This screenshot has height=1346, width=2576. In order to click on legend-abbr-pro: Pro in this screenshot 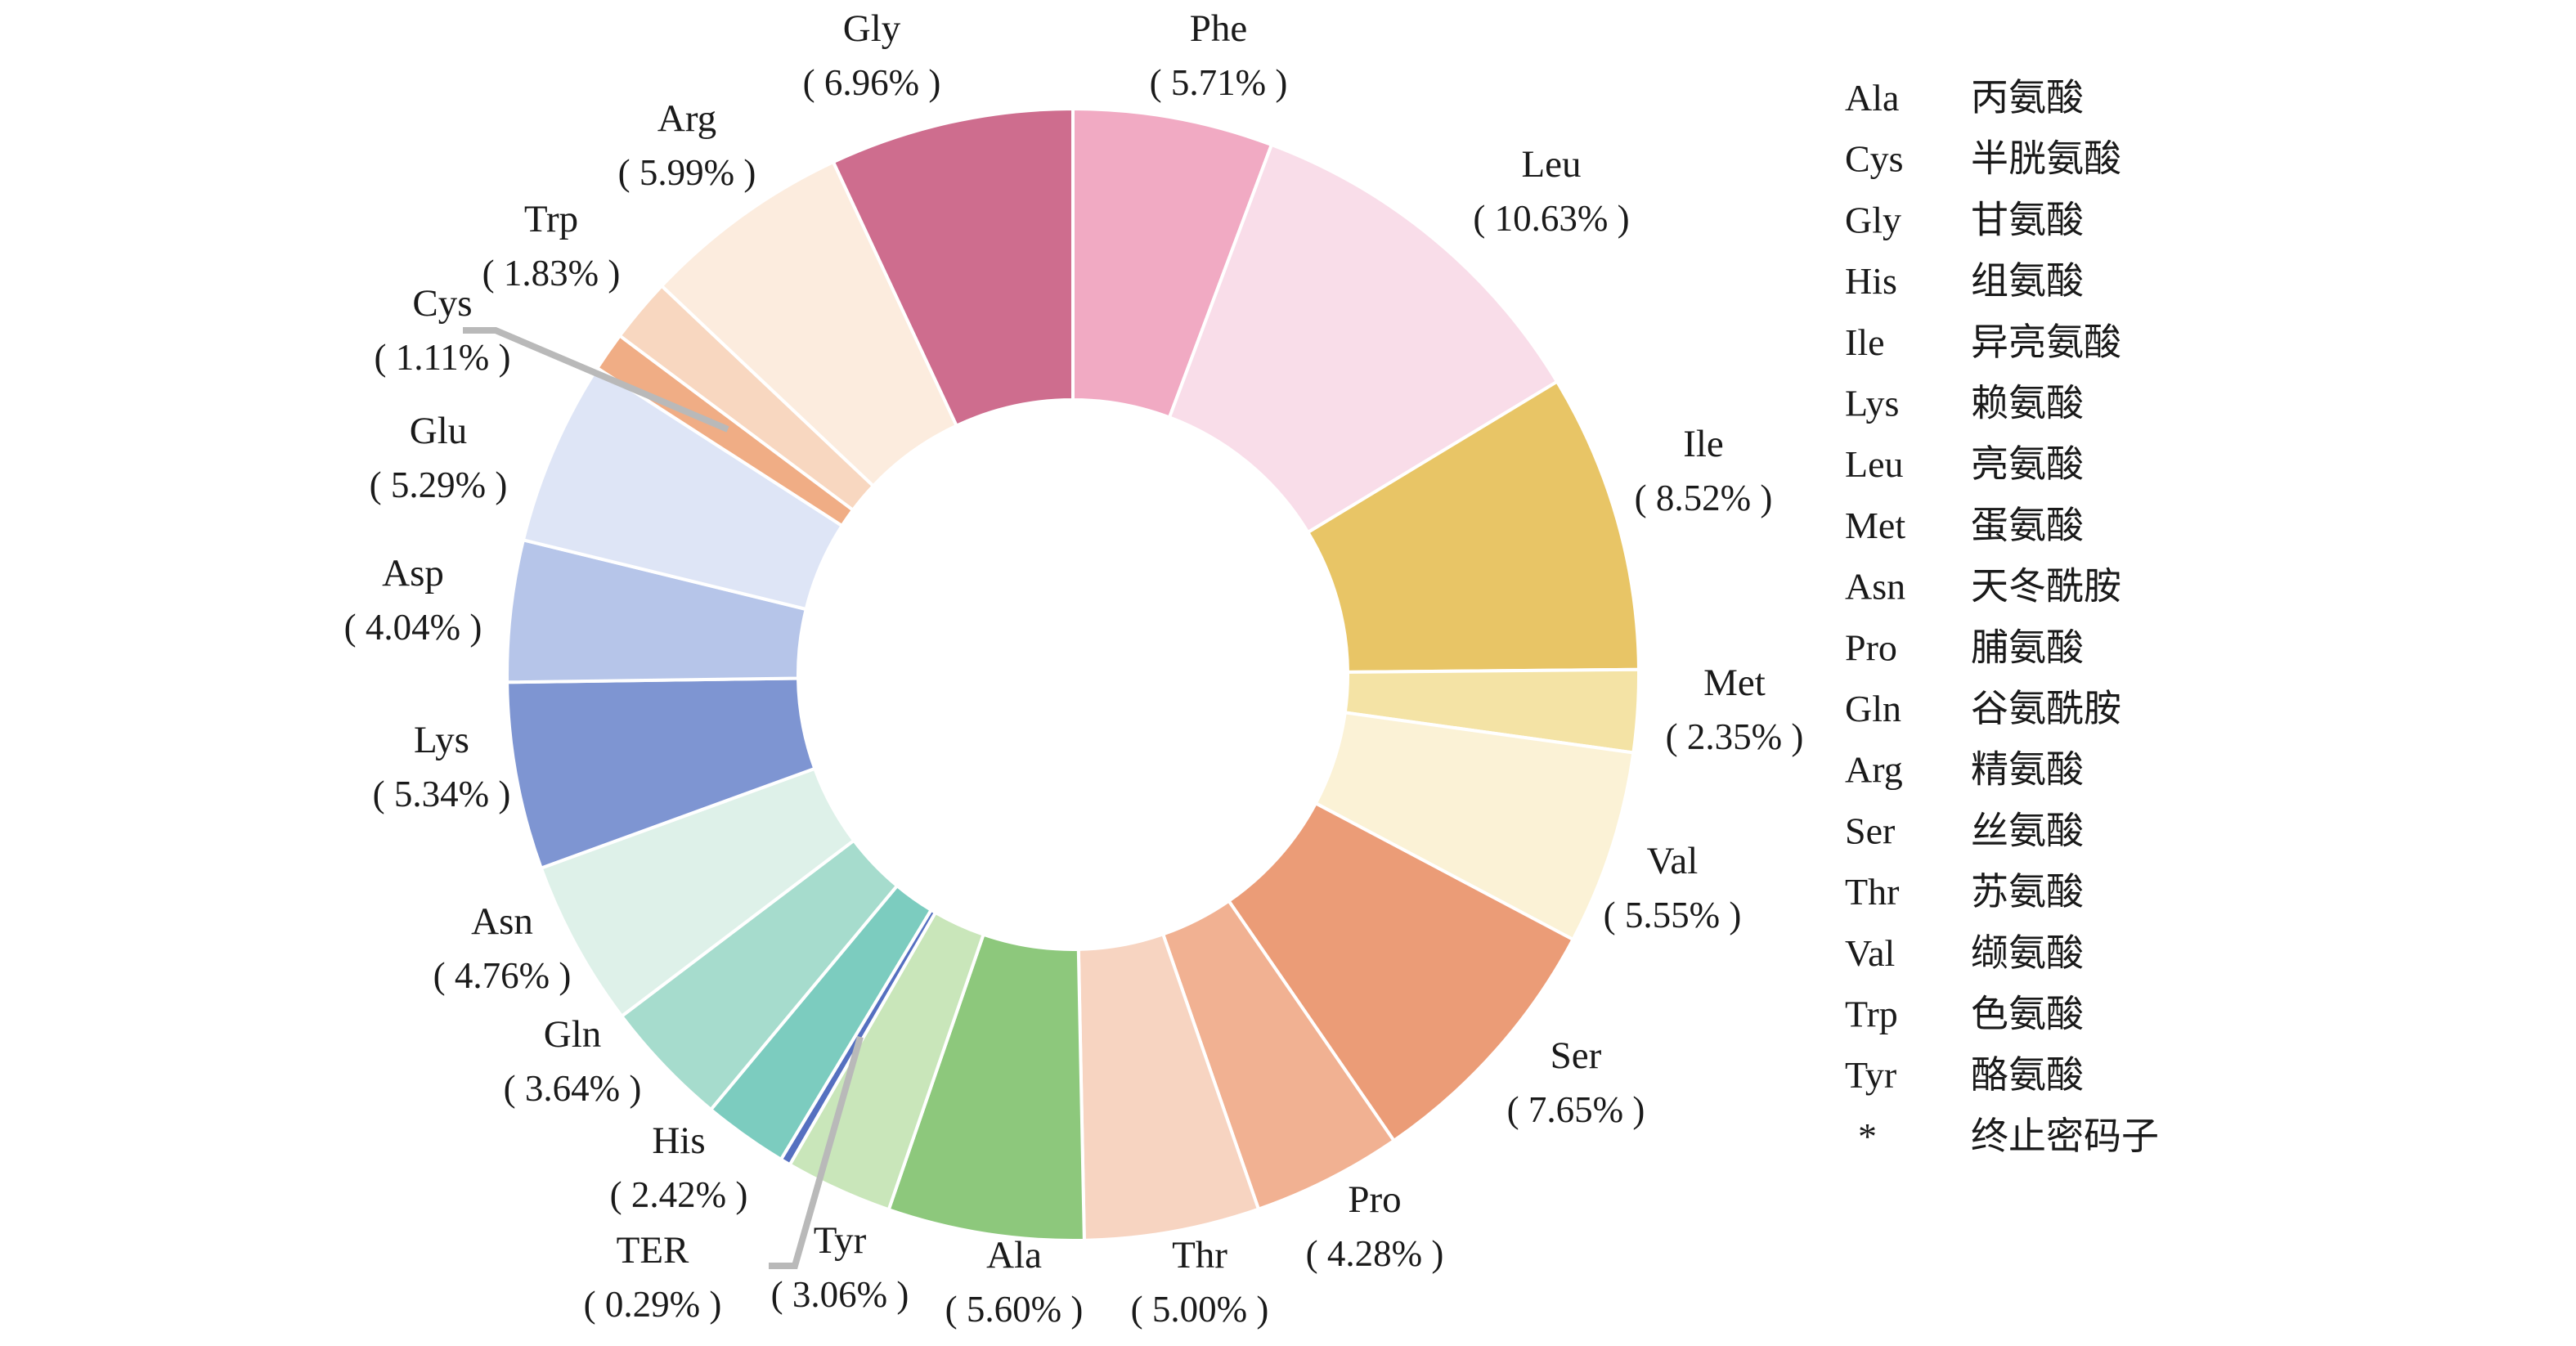, I will do `click(1871, 647)`.